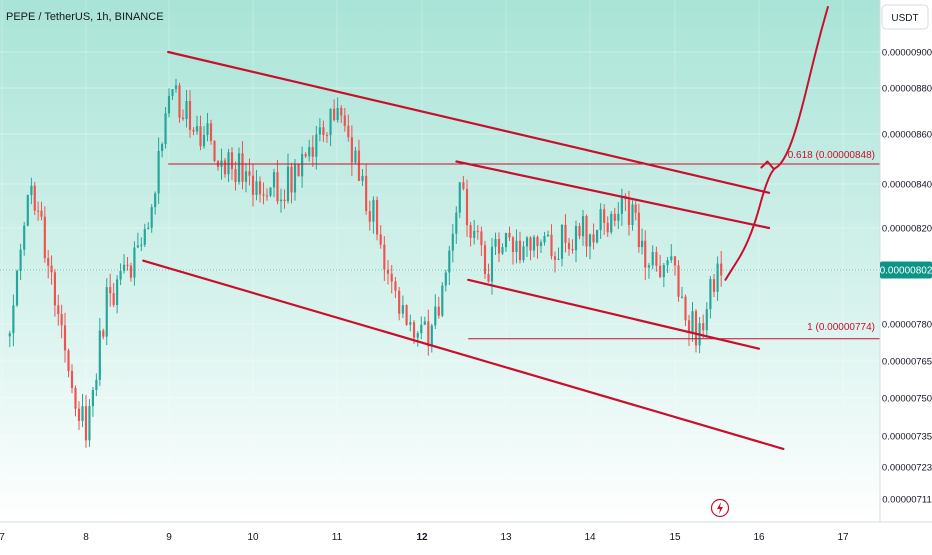  I want to click on price-tick-label: 0.00000880, so click(907, 89).